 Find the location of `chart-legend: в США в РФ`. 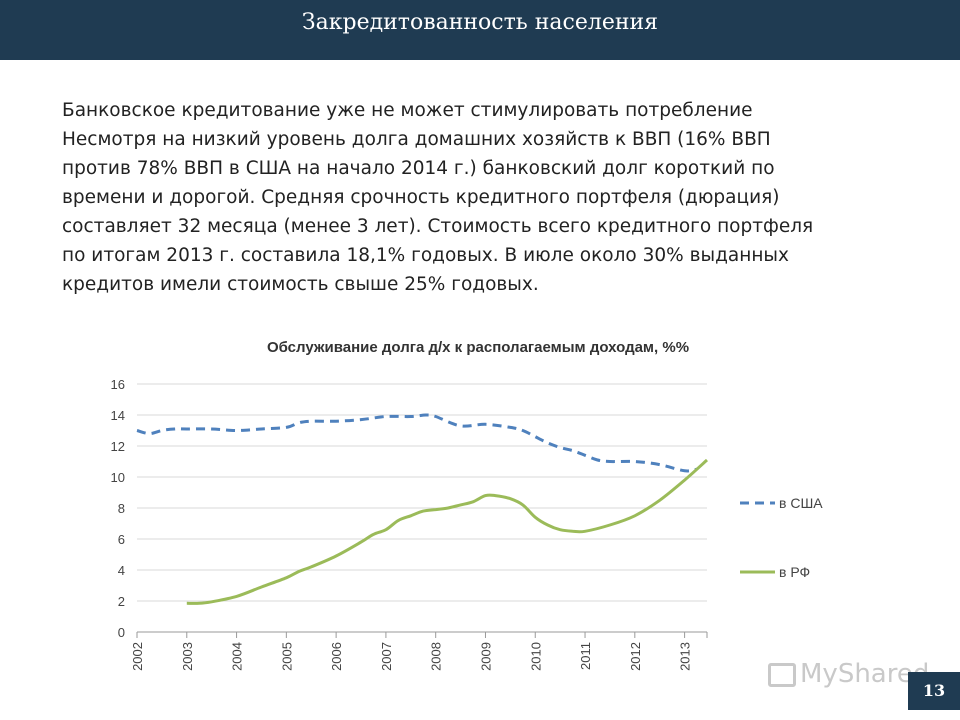

chart-legend: в США в РФ is located at coordinates (781, 537).